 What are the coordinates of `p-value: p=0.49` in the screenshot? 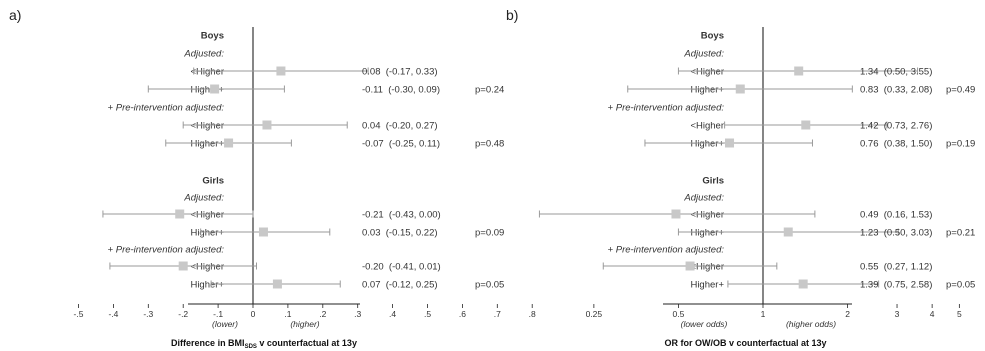 It's located at (960, 90).